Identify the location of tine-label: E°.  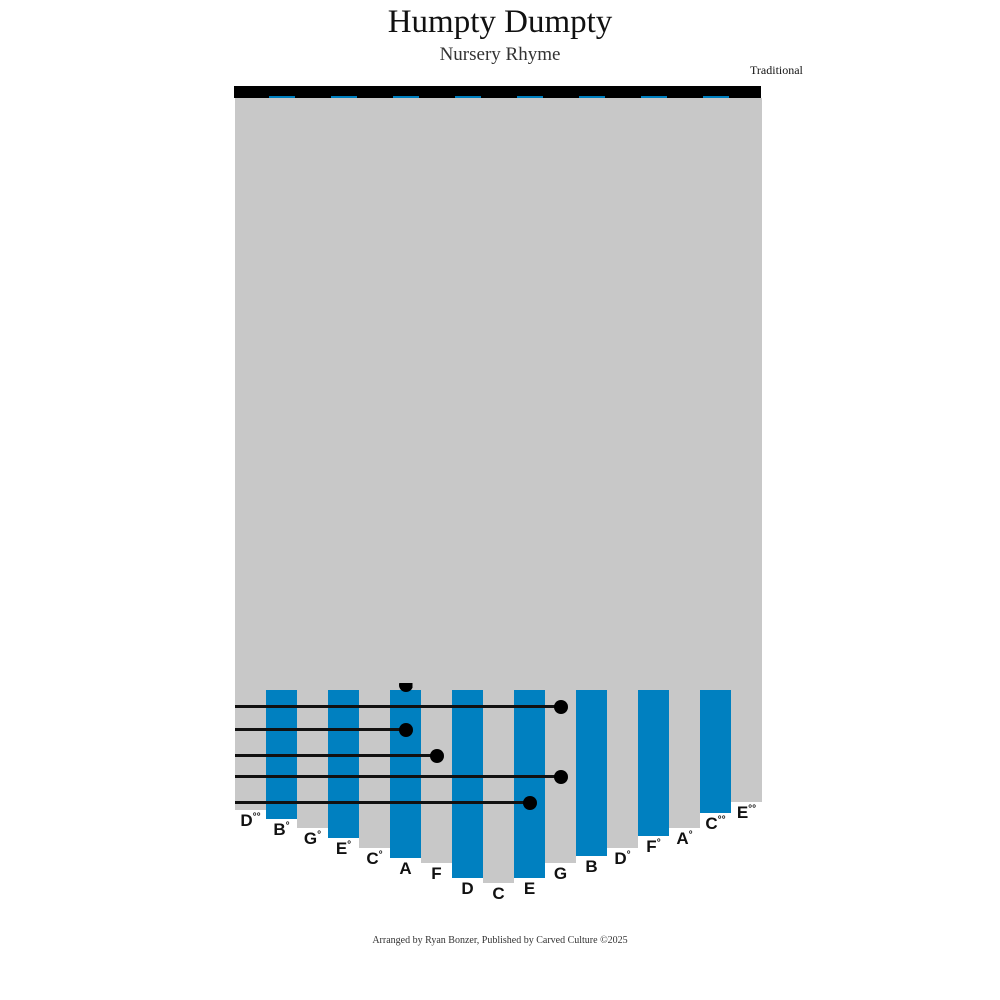
(343, 848).